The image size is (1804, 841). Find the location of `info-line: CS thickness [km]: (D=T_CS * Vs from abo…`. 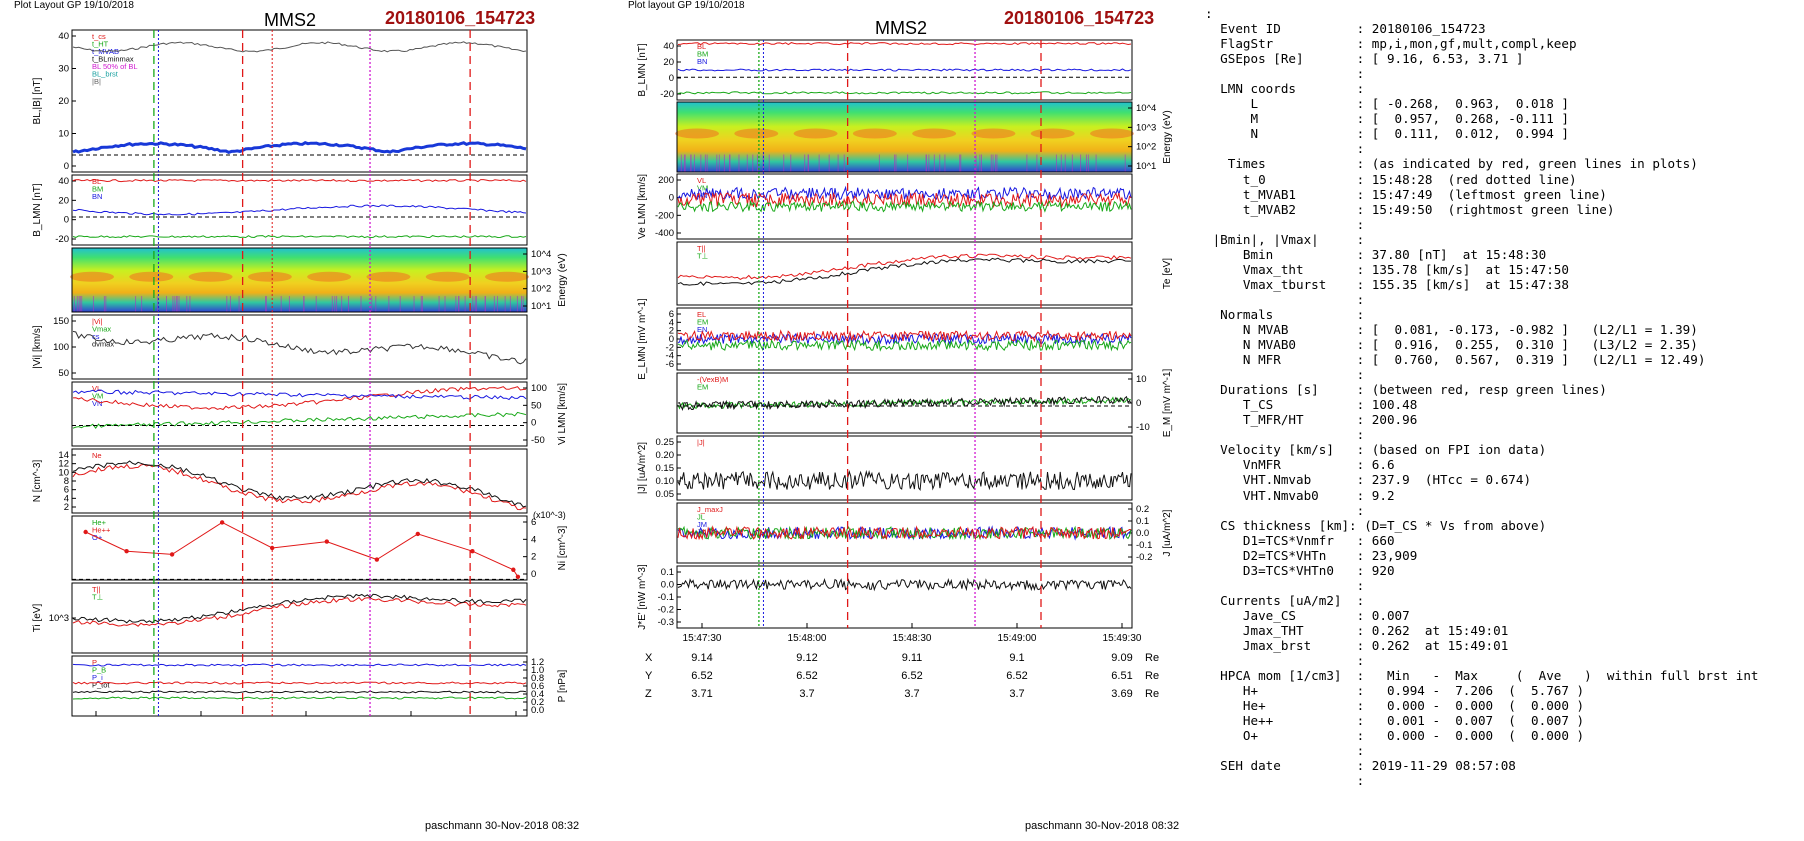

info-line: CS thickness [km]: (D=T_CS * Vs from abo… is located at coordinates (1376, 525).